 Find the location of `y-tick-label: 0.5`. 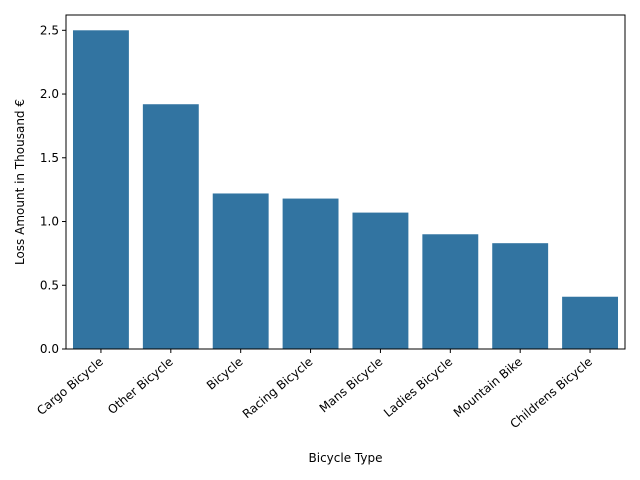

y-tick-label: 0.5 is located at coordinates (49, 285).